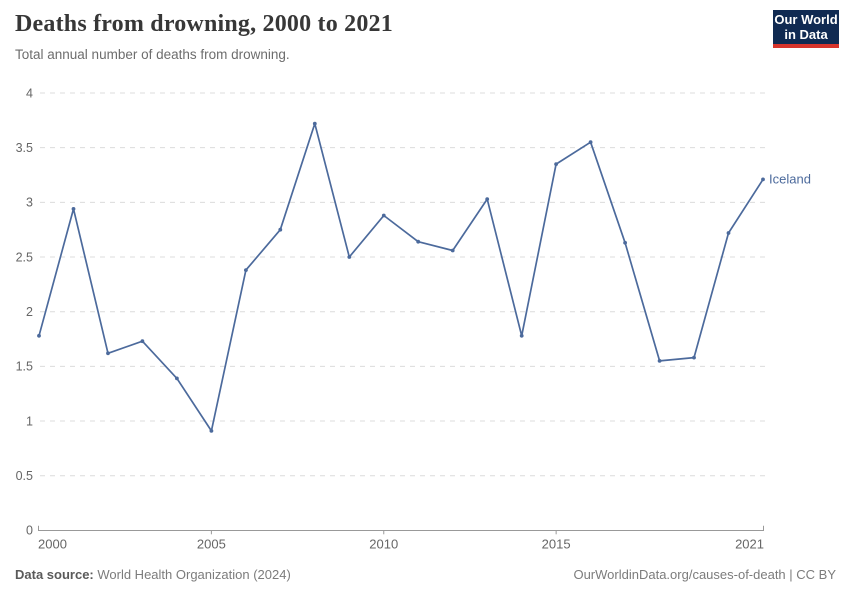 The image size is (850, 600). I want to click on x-tick-label: 2000, so click(52, 544).